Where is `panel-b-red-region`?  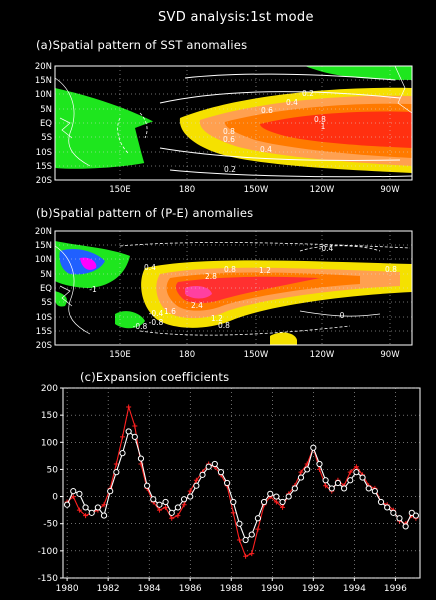 panel-b-red-region is located at coordinates (247, 290).